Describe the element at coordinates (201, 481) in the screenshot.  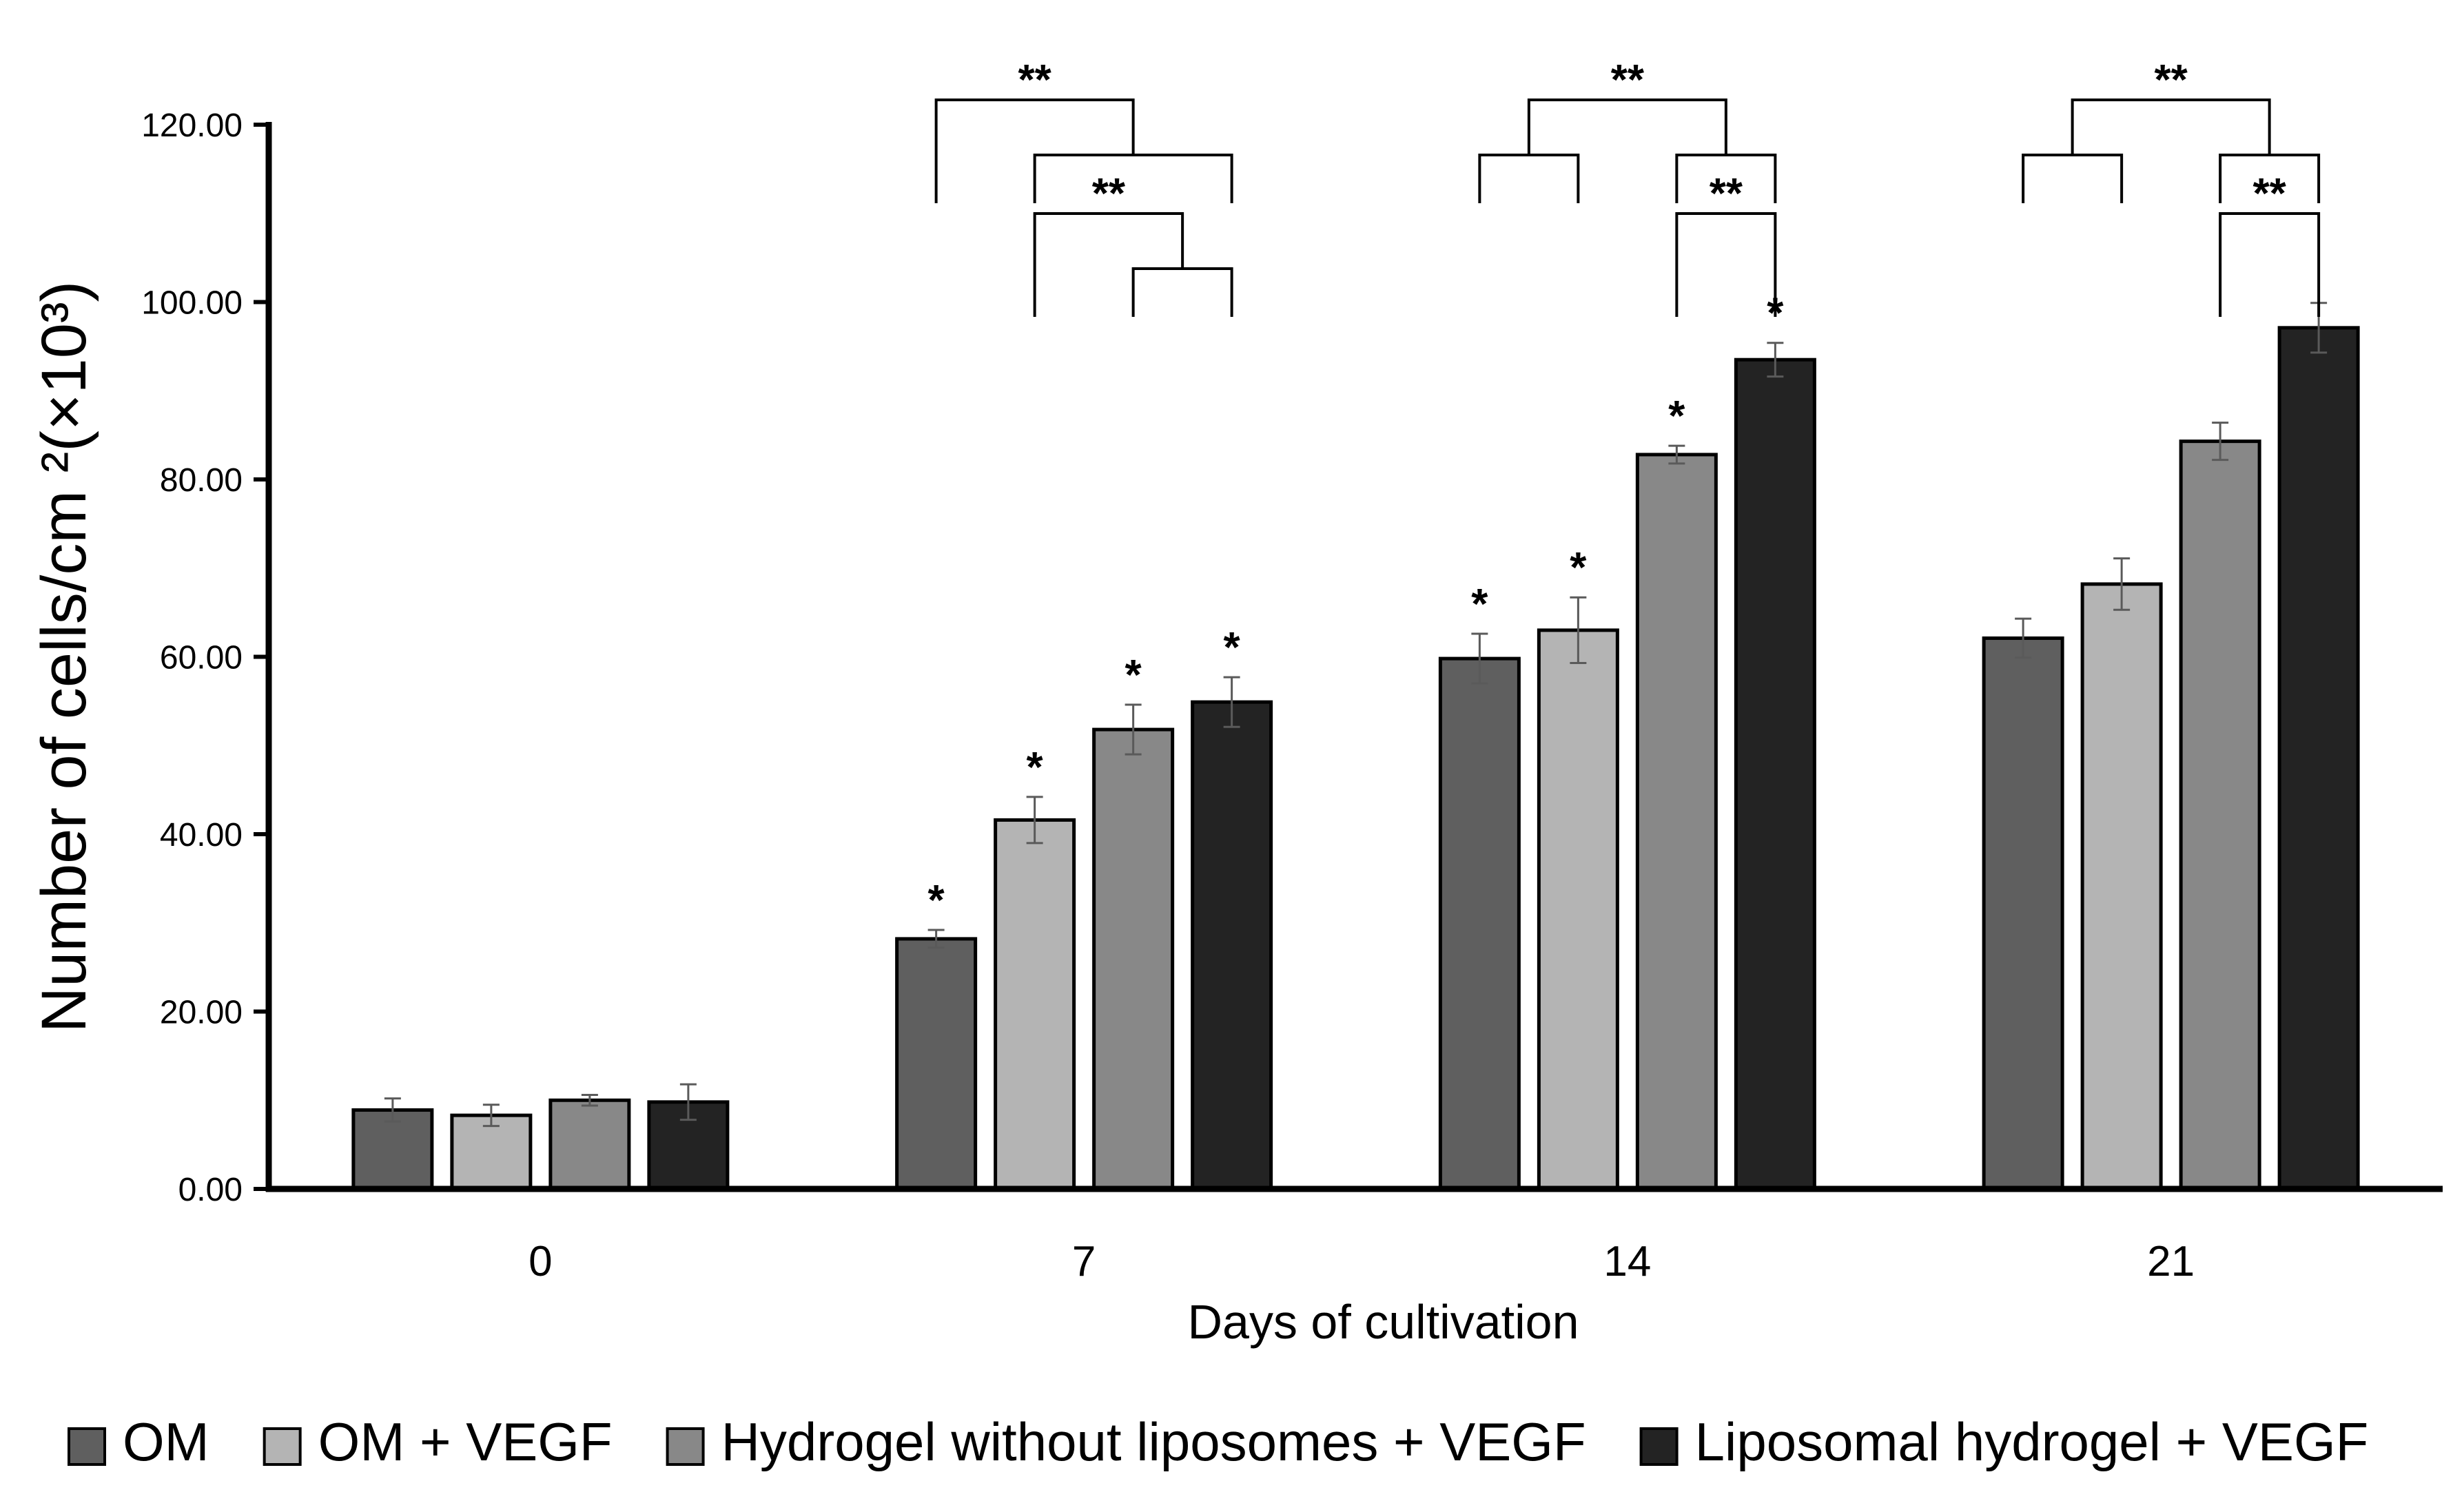
I see `y-tick-label: 80.00` at that location.